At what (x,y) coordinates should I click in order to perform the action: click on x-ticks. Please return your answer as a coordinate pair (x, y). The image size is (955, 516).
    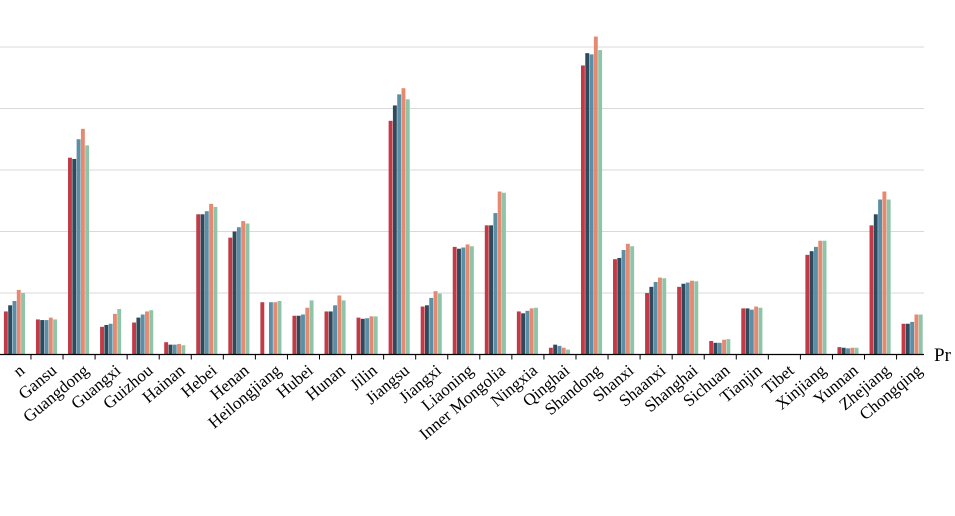
    Looking at the image, I should click on (464, 357).